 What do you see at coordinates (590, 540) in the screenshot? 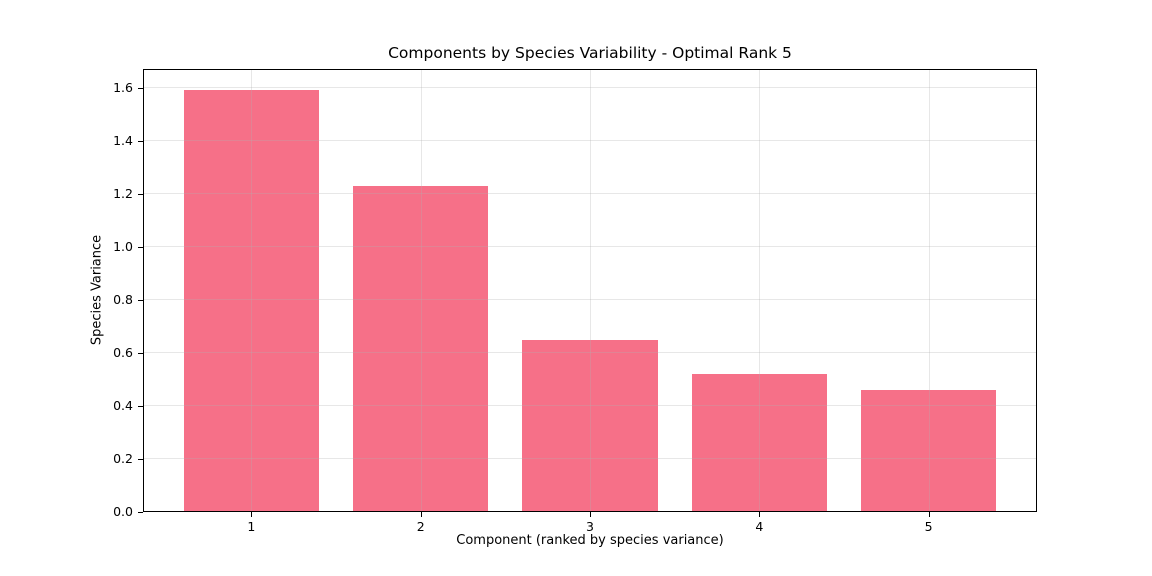
I see `x-axis-label: Component (ranked by species variance)` at bounding box center [590, 540].